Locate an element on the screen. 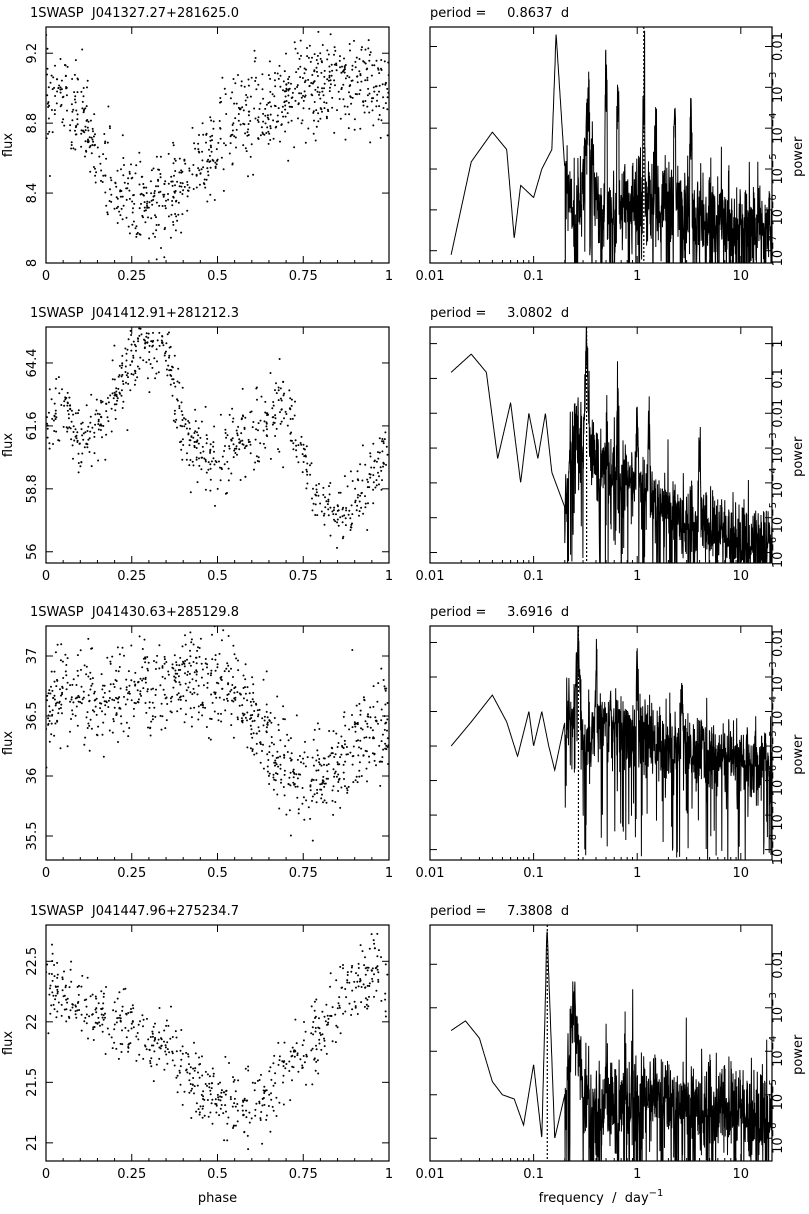  panel-title: 1SWASP J041412.91+281212.3 is located at coordinates (134, 313).